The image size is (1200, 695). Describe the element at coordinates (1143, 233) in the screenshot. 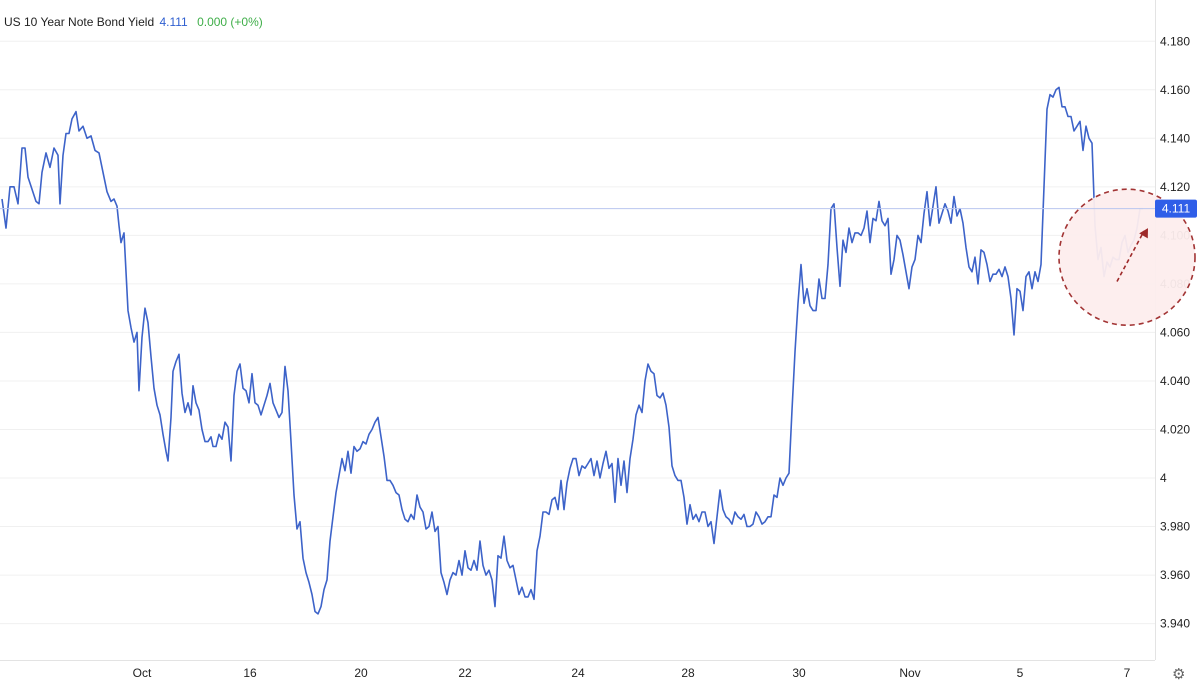

I see `trend-arrow-head` at that location.